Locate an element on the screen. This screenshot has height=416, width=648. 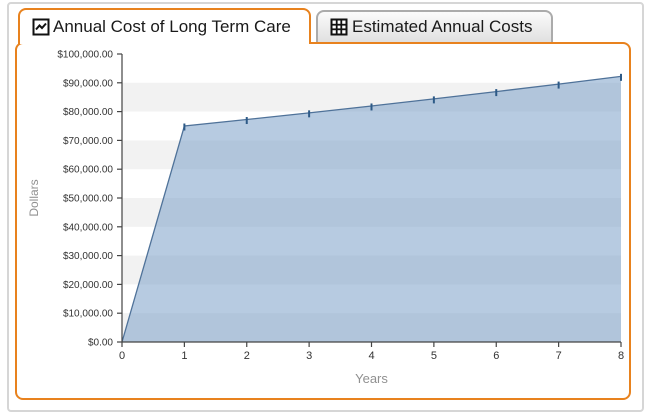
x-tick-label: 2 is located at coordinates (247, 356).